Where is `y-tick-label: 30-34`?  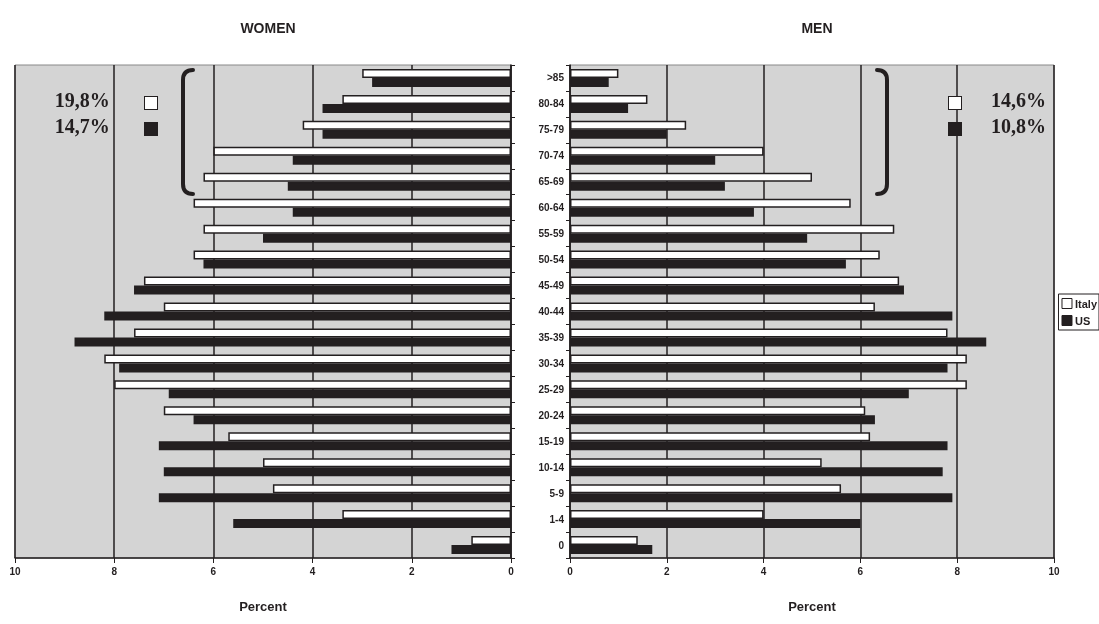 y-tick-label: 30-34 is located at coordinates (551, 363).